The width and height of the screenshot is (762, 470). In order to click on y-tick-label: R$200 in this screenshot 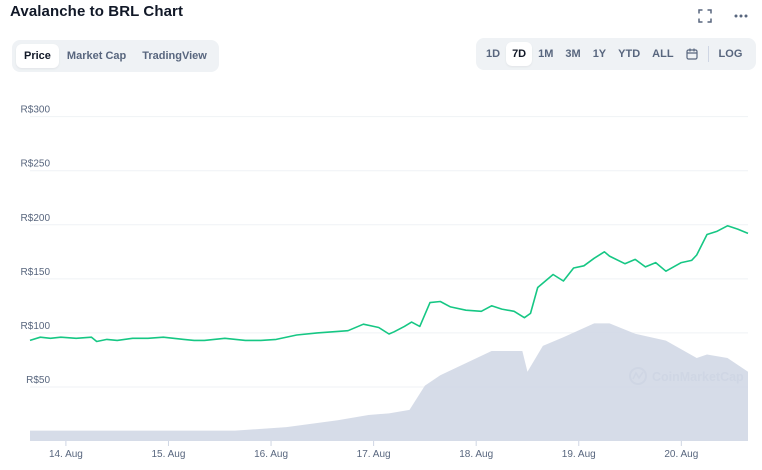, I will do `click(36, 218)`.